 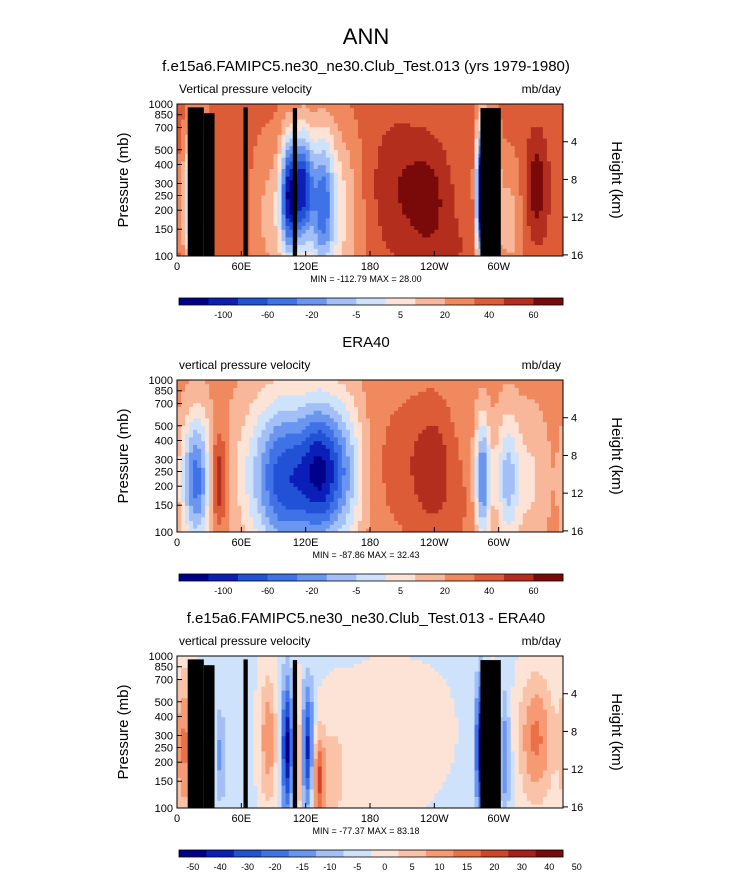 What do you see at coordinates (164, 211) in the screenshot?
I see `y-tick-label: 200` at bounding box center [164, 211].